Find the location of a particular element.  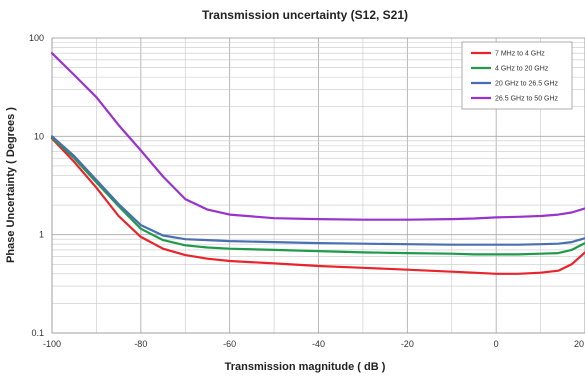

legend-label-1: 7 MHz to 4 GHz is located at coordinates (520, 54).